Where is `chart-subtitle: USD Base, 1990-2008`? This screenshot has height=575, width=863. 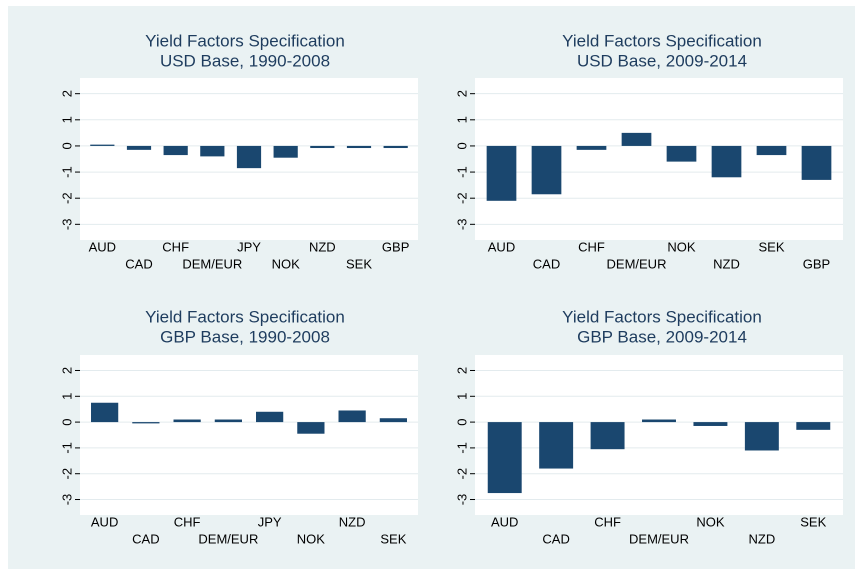
chart-subtitle: USD Base, 1990-2008 is located at coordinates (245, 60).